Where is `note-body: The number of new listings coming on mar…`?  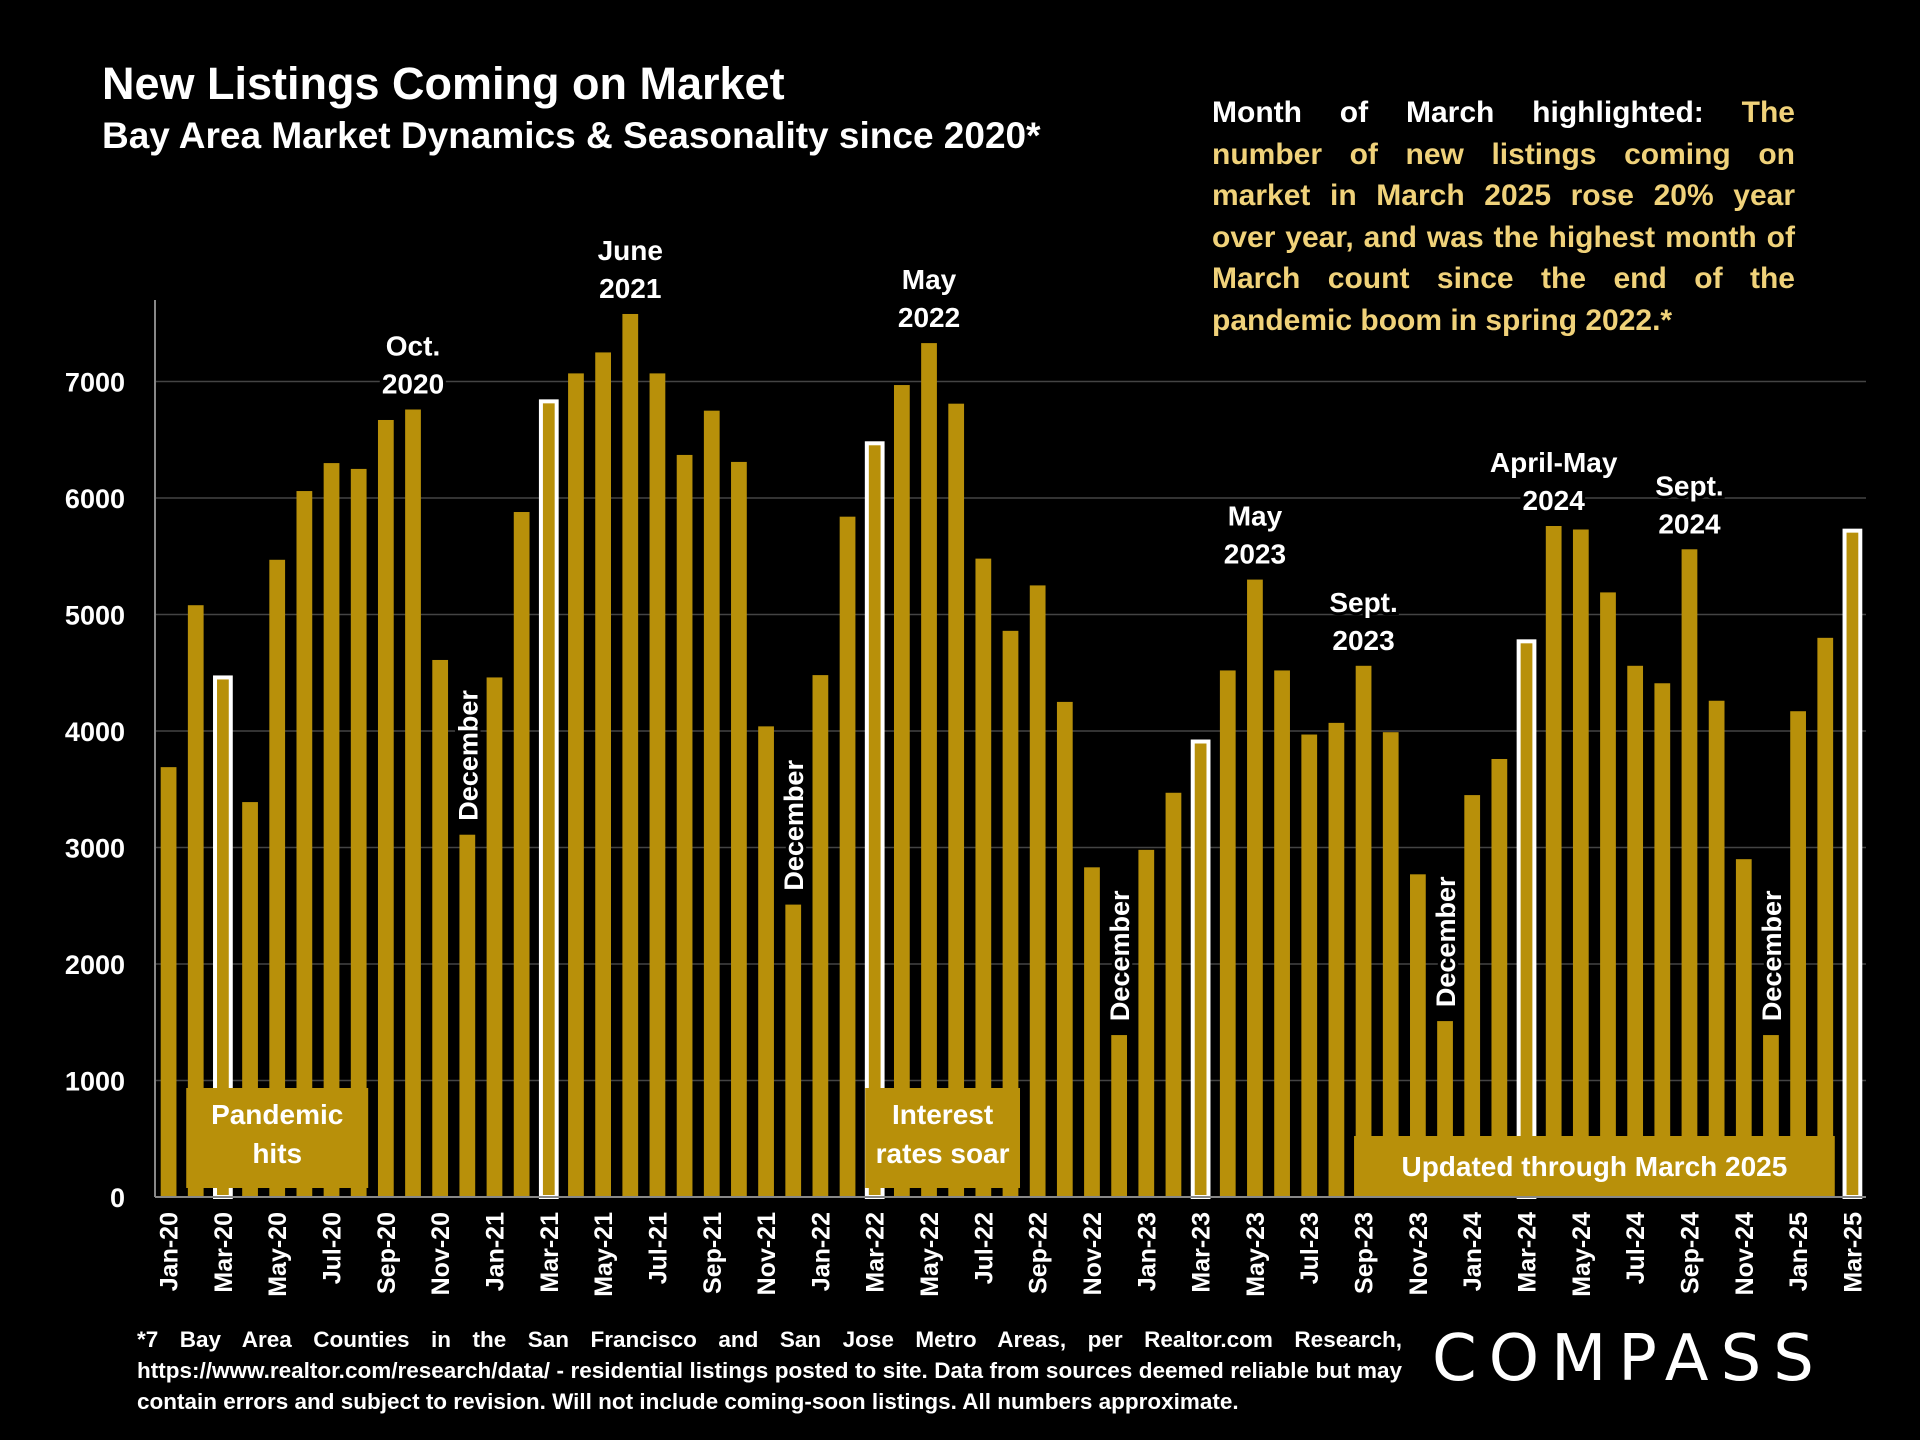 note-body: The number of new listings coming on mar… is located at coordinates (1503, 216).